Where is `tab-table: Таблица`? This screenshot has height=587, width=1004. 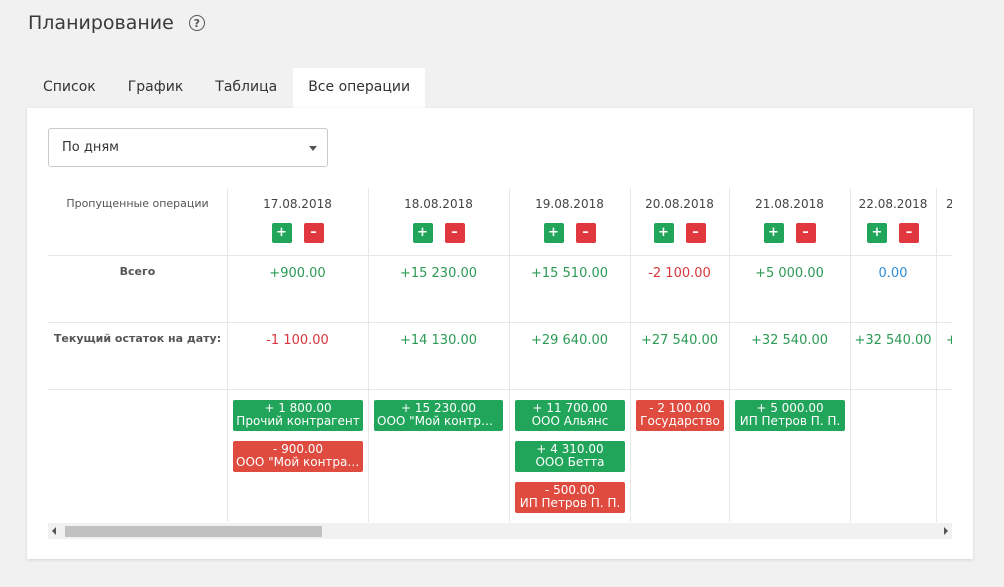 tab-table: Таблица is located at coordinates (246, 87).